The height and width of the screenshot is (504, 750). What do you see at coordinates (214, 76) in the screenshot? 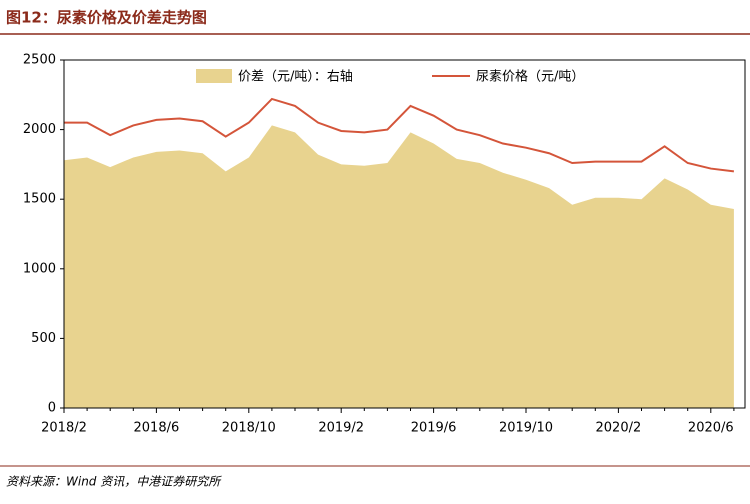
I see `legend-swatch` at bounding box center [214, 76].